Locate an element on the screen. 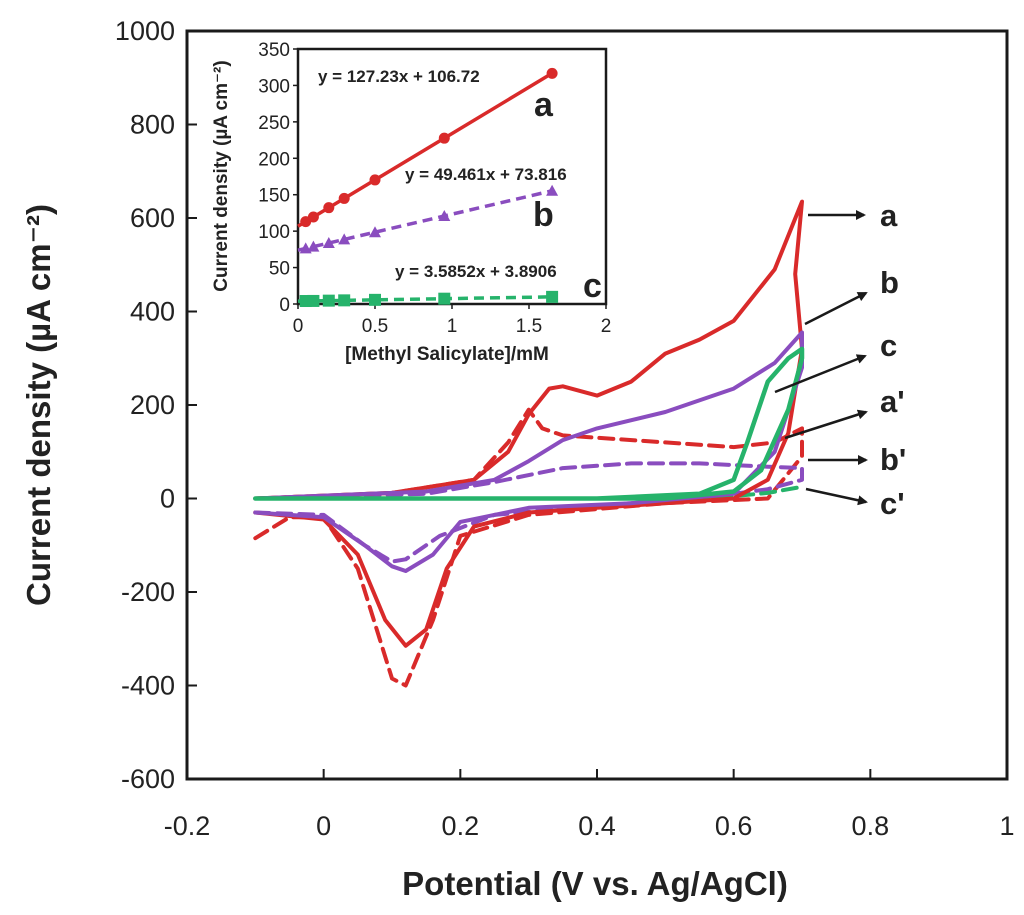  label-arrow-b is located at coordinates (836, 308).